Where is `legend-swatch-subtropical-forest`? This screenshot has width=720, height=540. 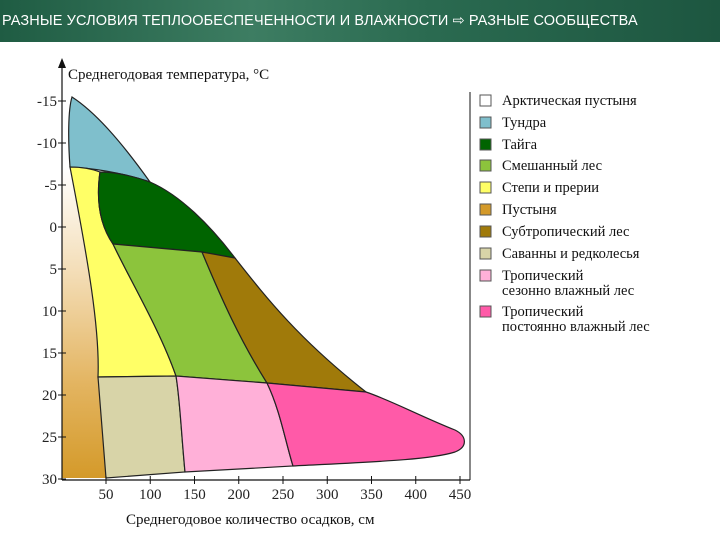
legend-swatch-subtropical-forest is located at coordinates (485, 231).